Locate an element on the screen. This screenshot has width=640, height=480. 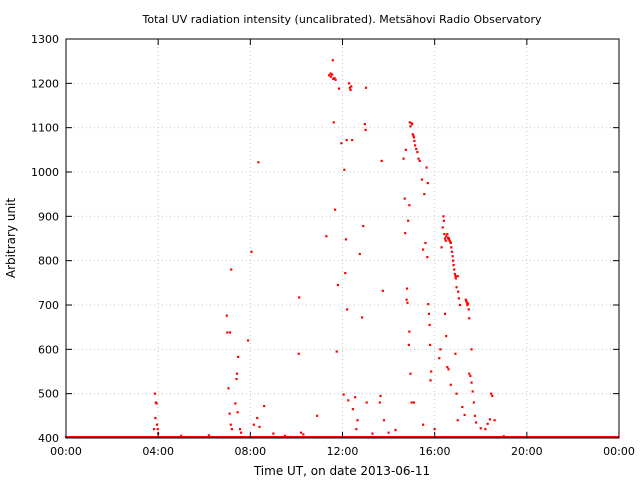
y-tick-label: 800 is located at coordinates (48, 261).